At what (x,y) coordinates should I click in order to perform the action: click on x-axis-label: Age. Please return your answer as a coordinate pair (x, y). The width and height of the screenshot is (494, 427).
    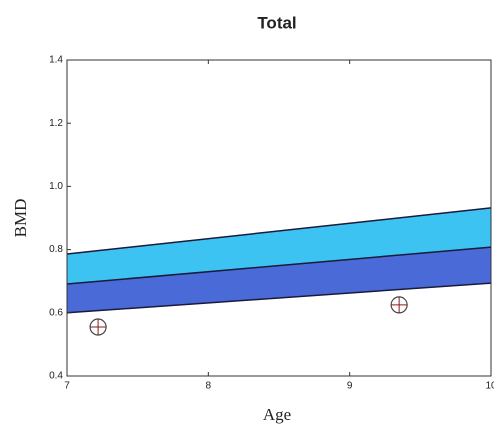
    Looking at the image, I should click on (277, 414).